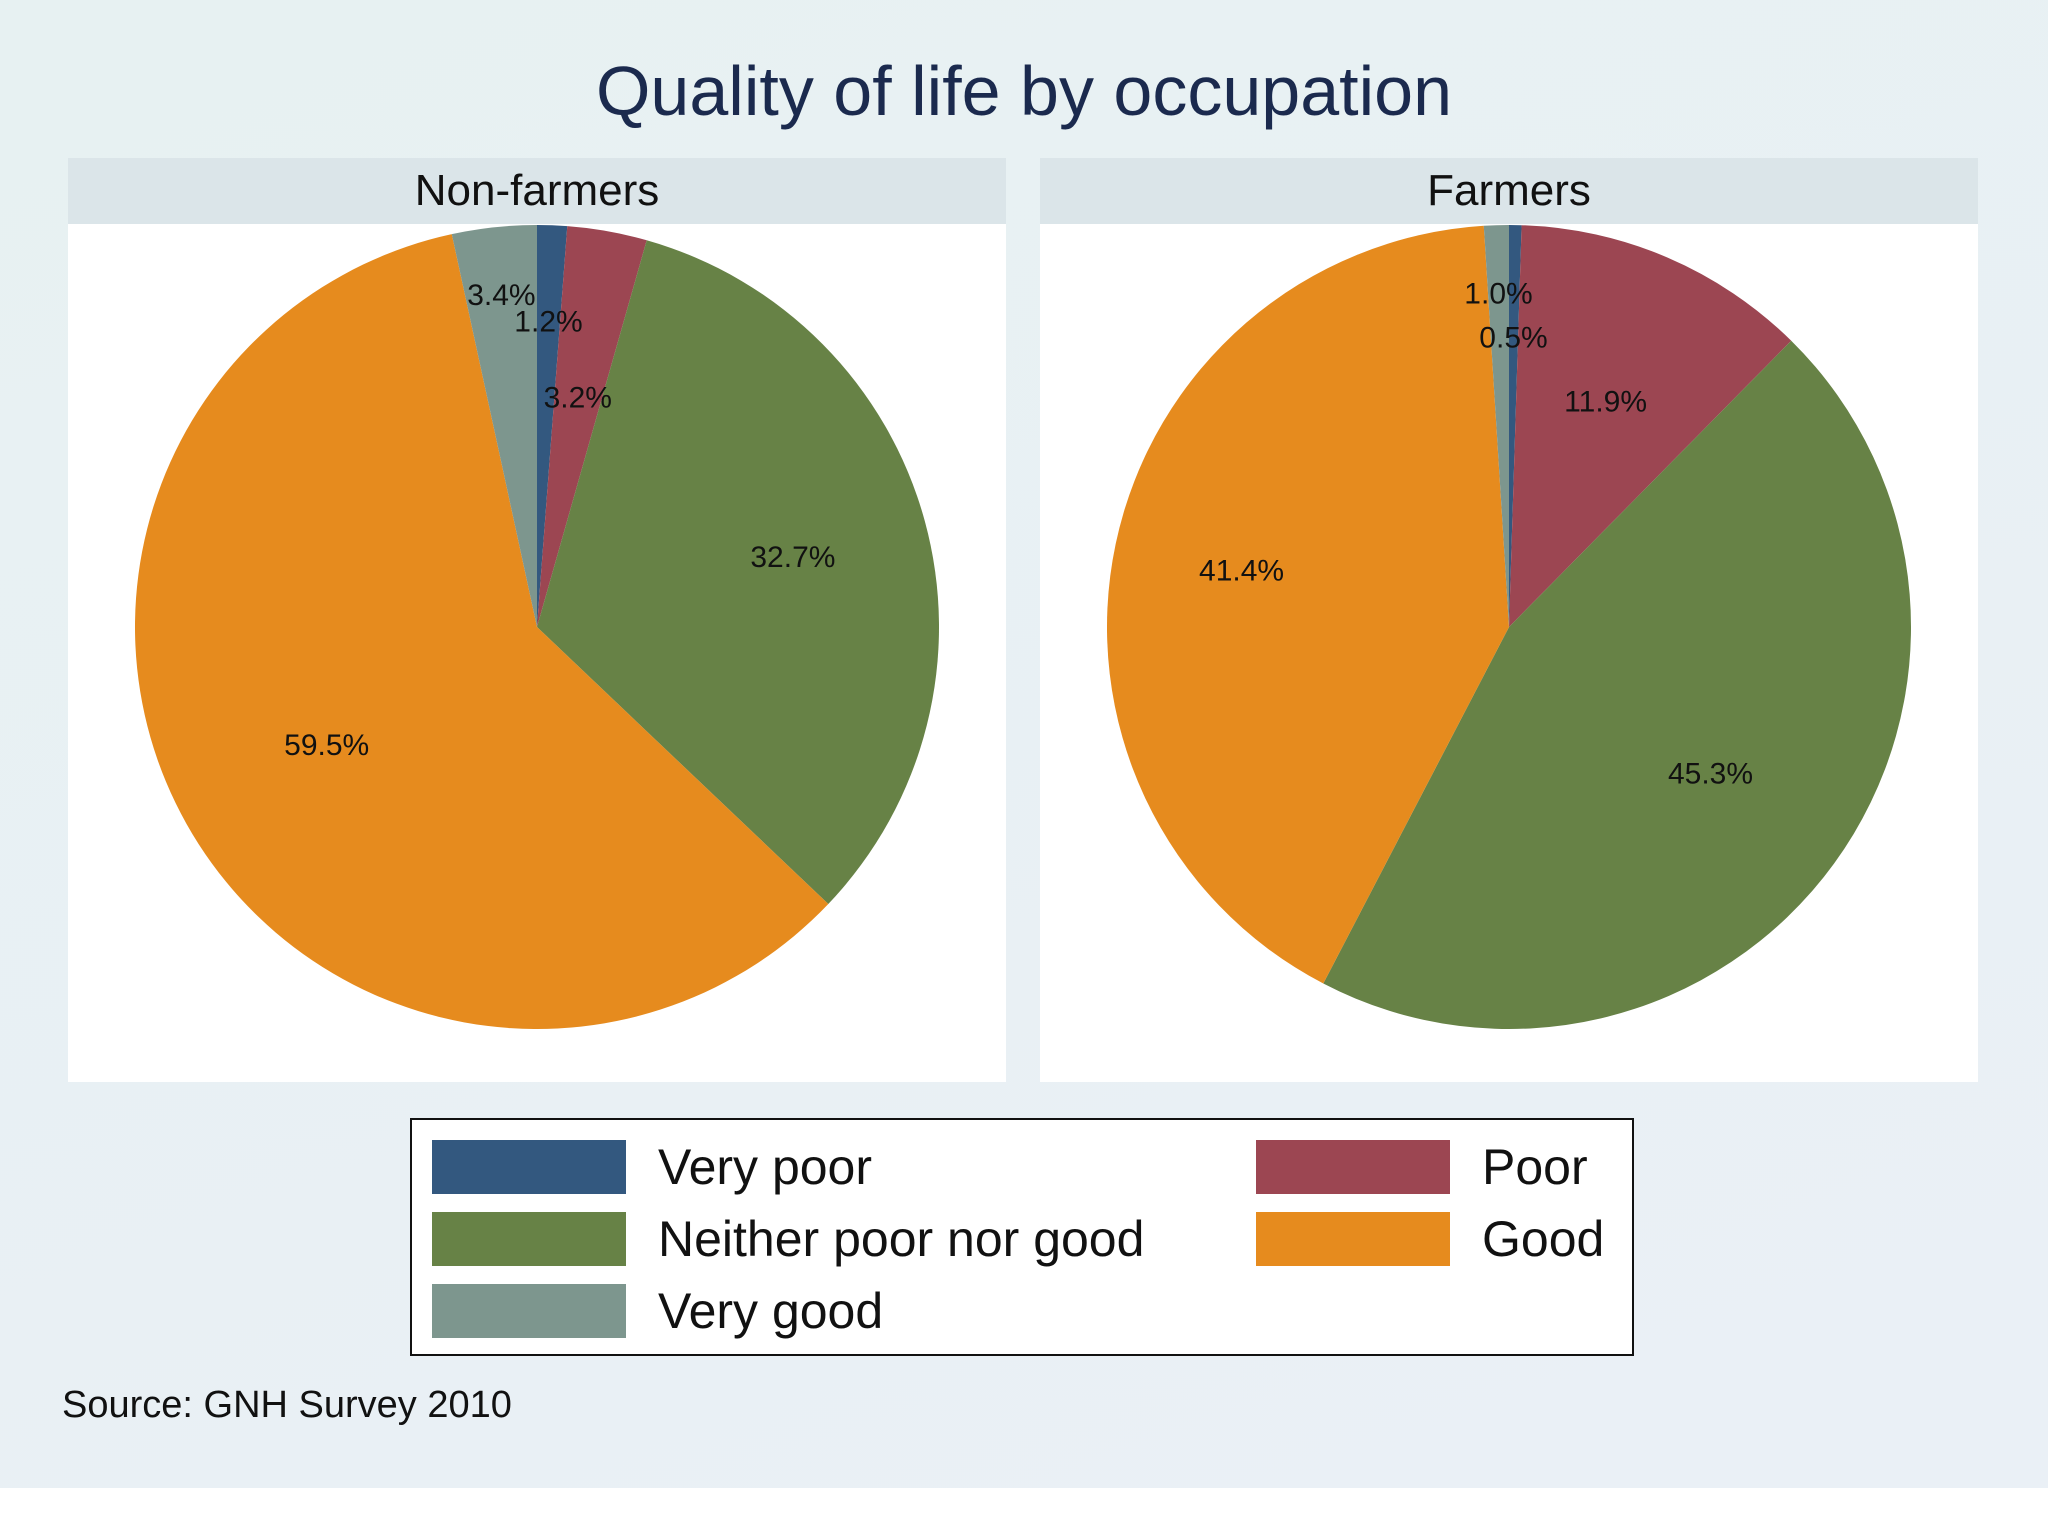 This screenshot has height=1536, width=2048. I want to click on legend-label: Very good, so click(771, 1311).